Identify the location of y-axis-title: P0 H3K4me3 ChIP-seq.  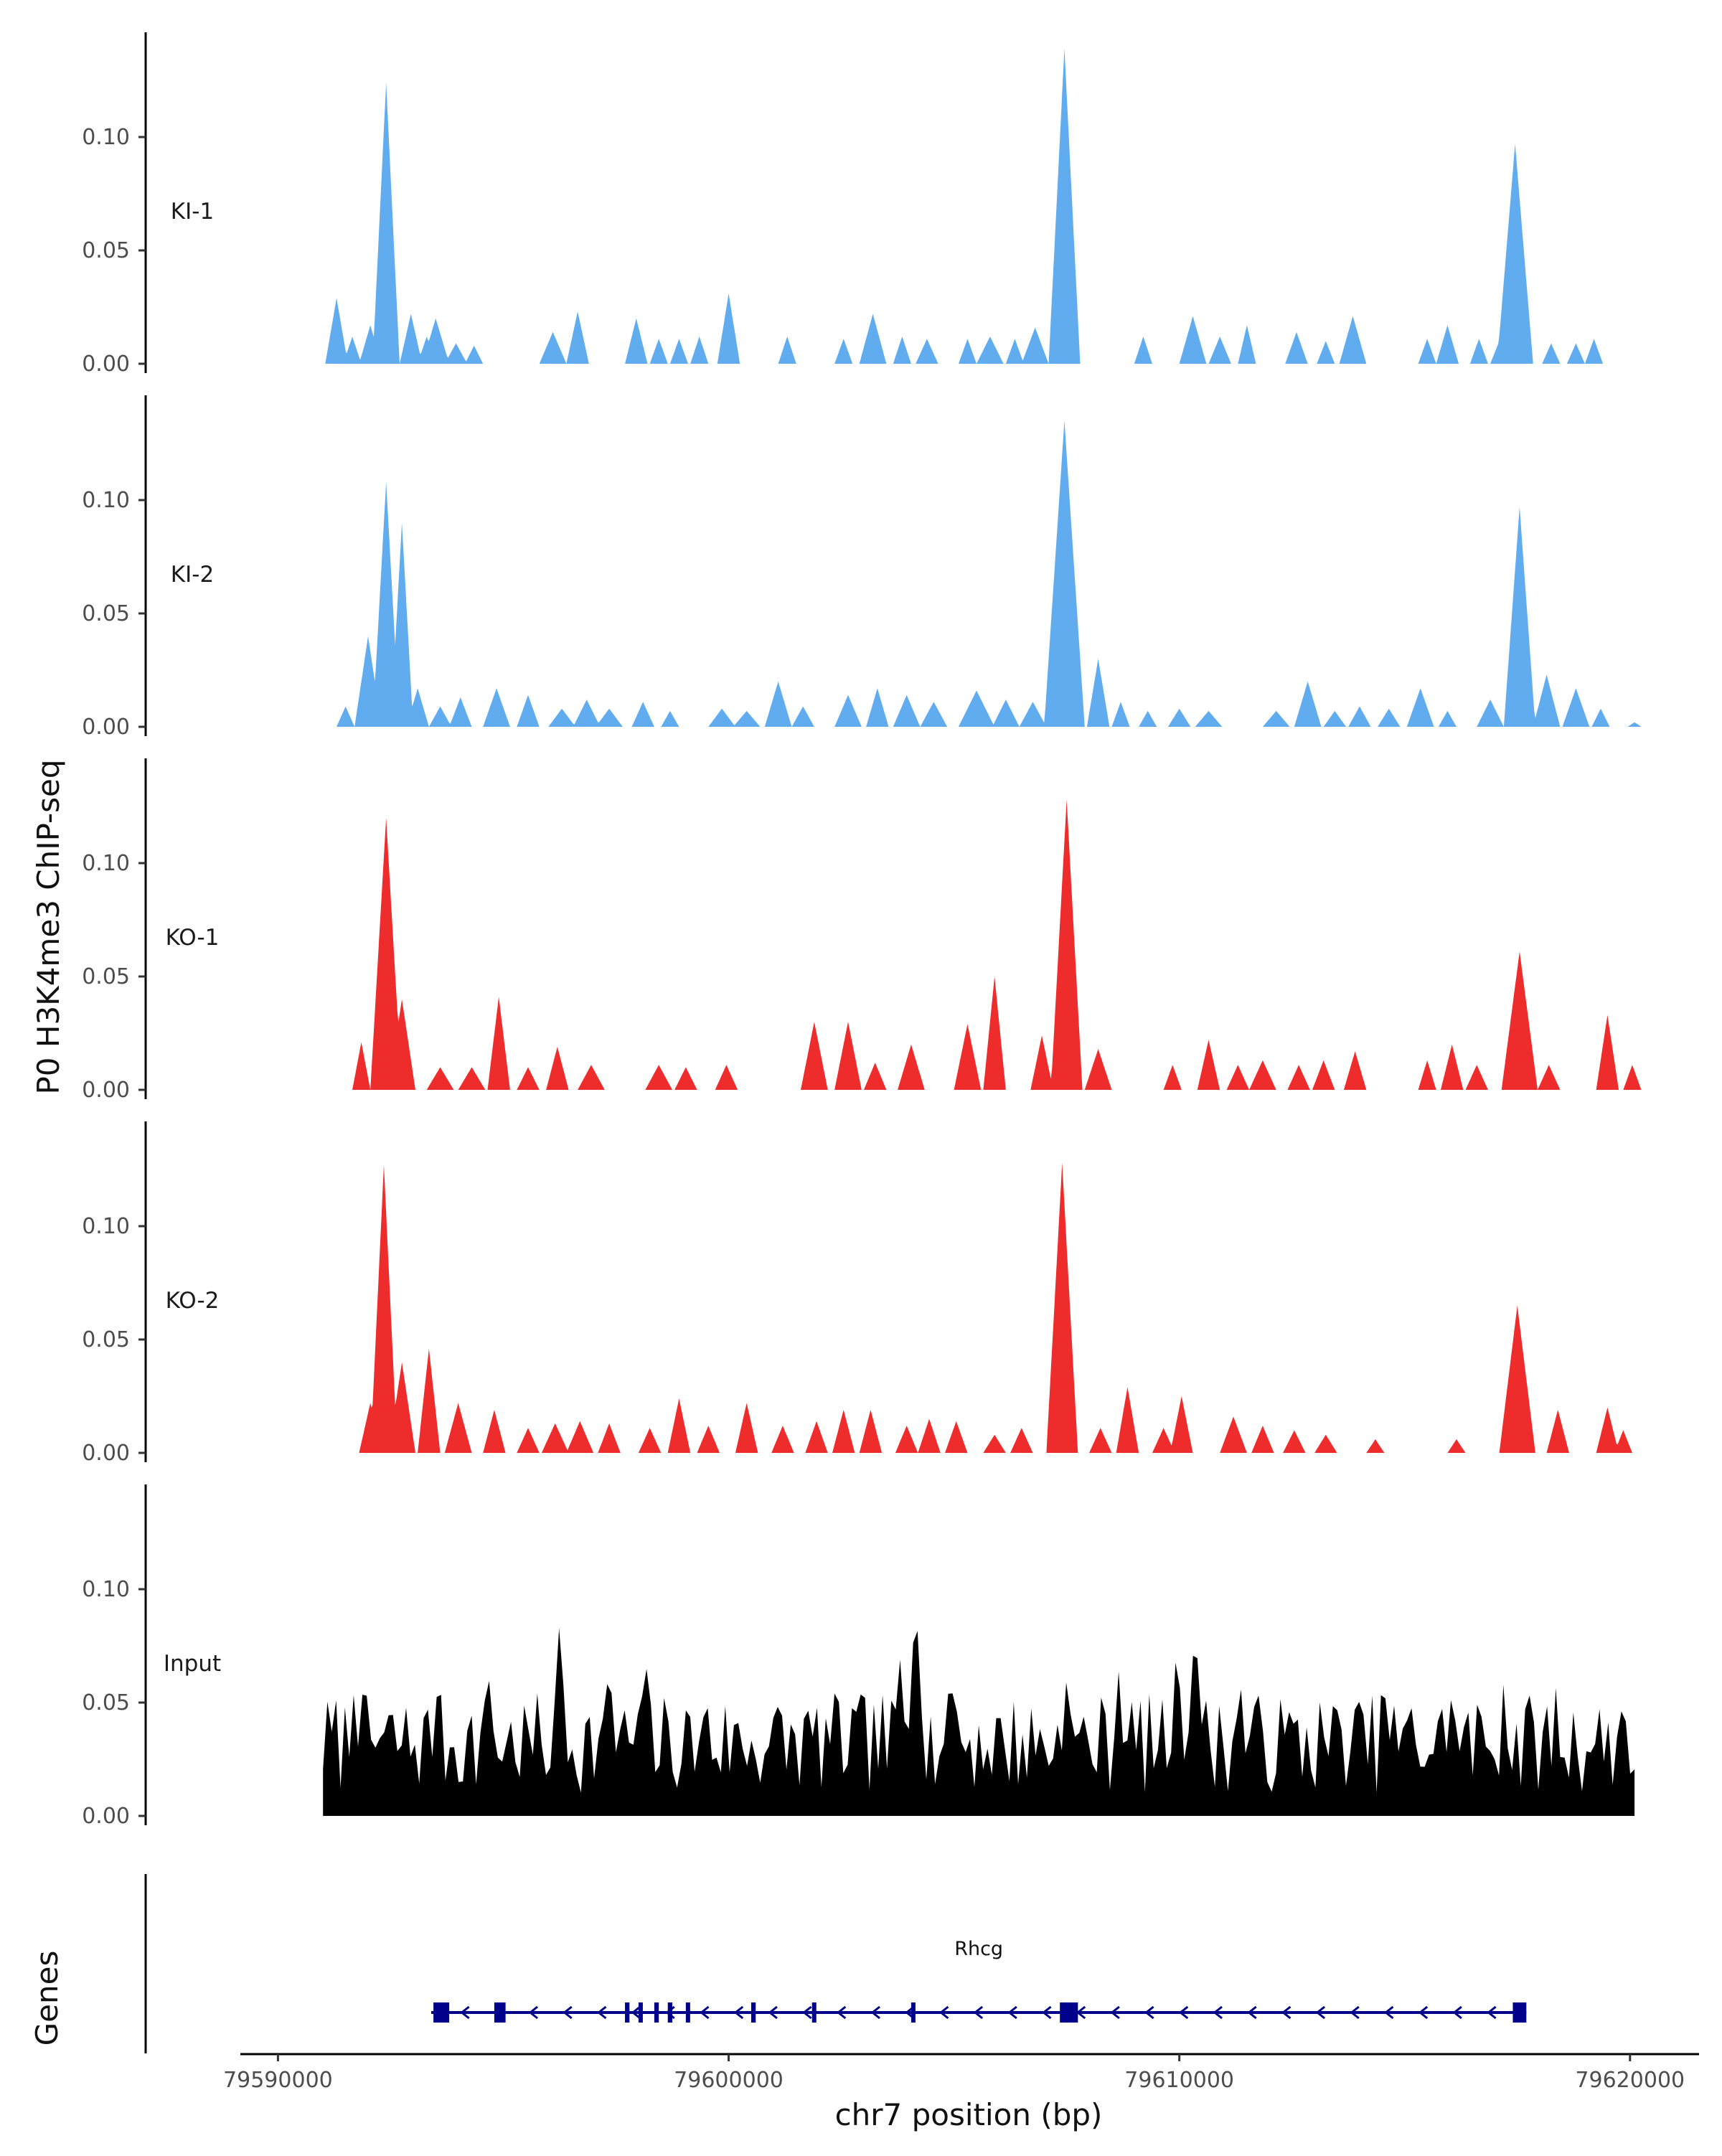
(49, 927).